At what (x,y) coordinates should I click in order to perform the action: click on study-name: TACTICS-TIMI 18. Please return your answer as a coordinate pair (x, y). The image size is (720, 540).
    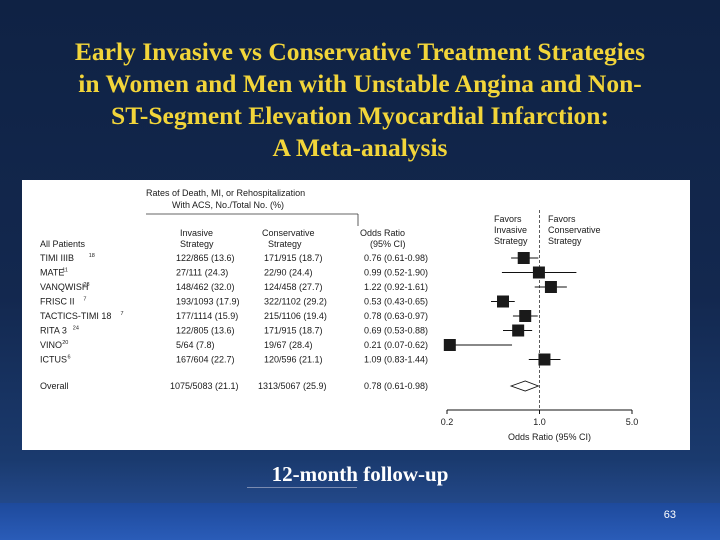
    Looking at the image, I should click on (75, 316).